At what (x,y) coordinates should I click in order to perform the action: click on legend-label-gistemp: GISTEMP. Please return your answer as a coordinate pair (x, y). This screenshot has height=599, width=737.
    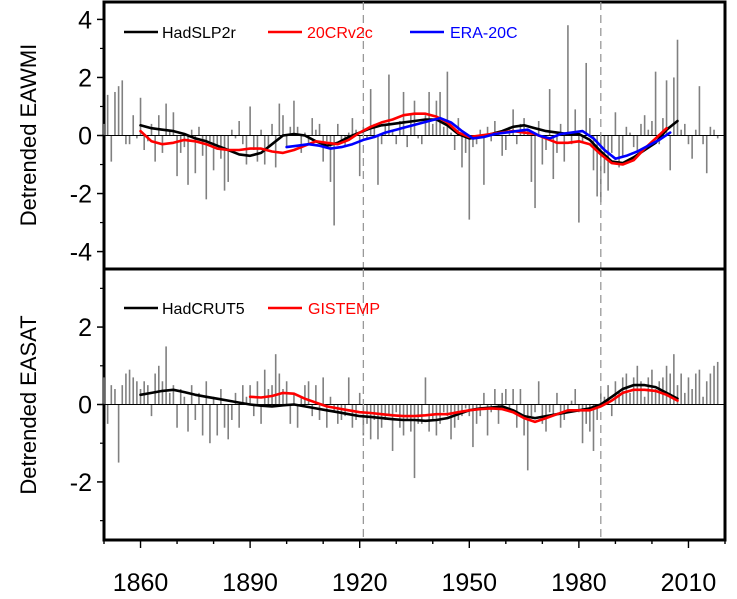
    Looking at the image, I should click on (344, 309).